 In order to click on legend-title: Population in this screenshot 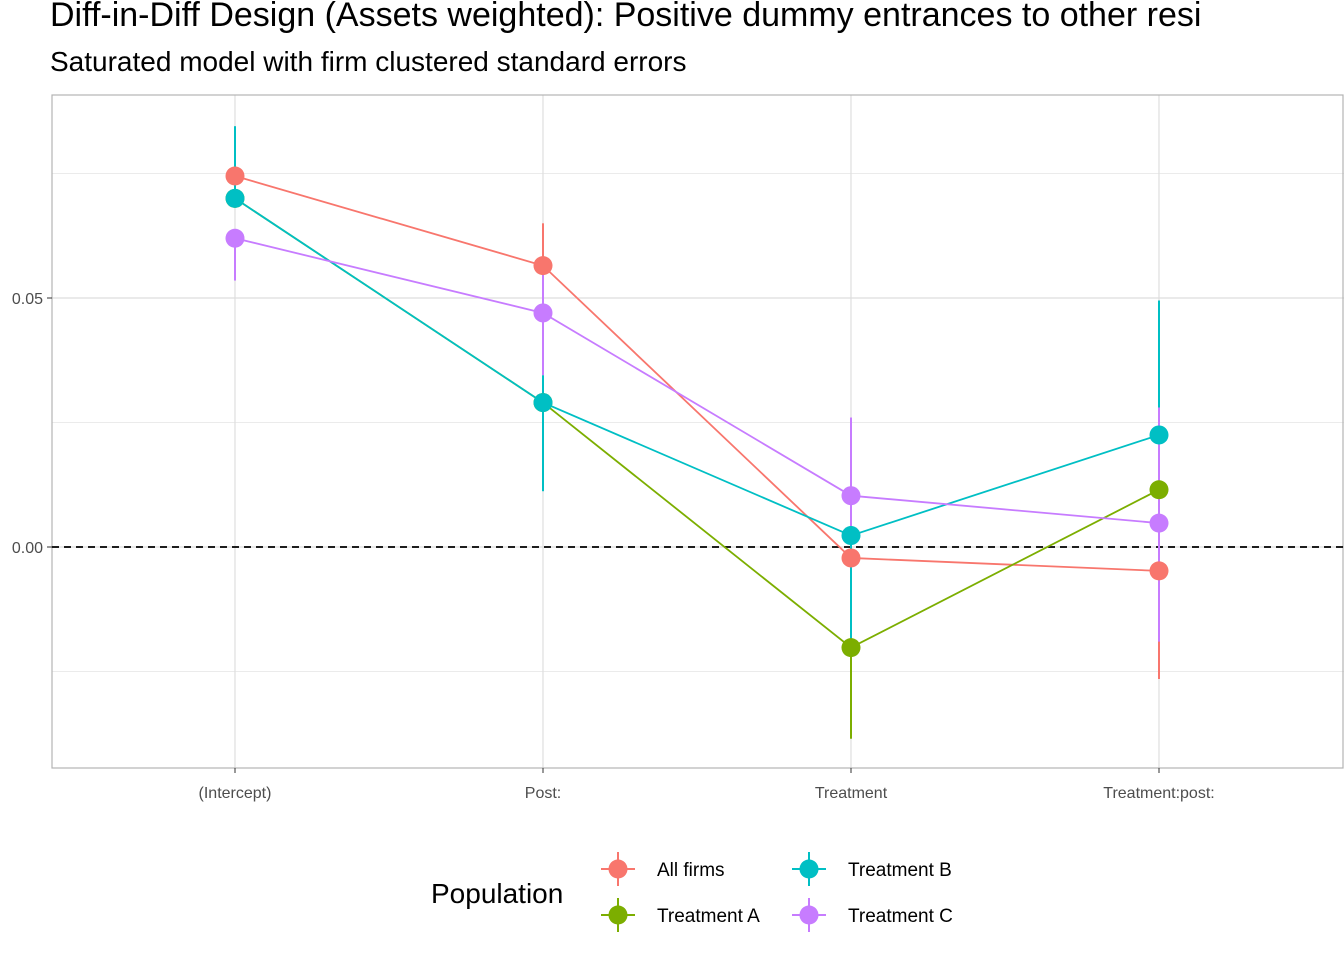, I will do `click(497, 893)`.